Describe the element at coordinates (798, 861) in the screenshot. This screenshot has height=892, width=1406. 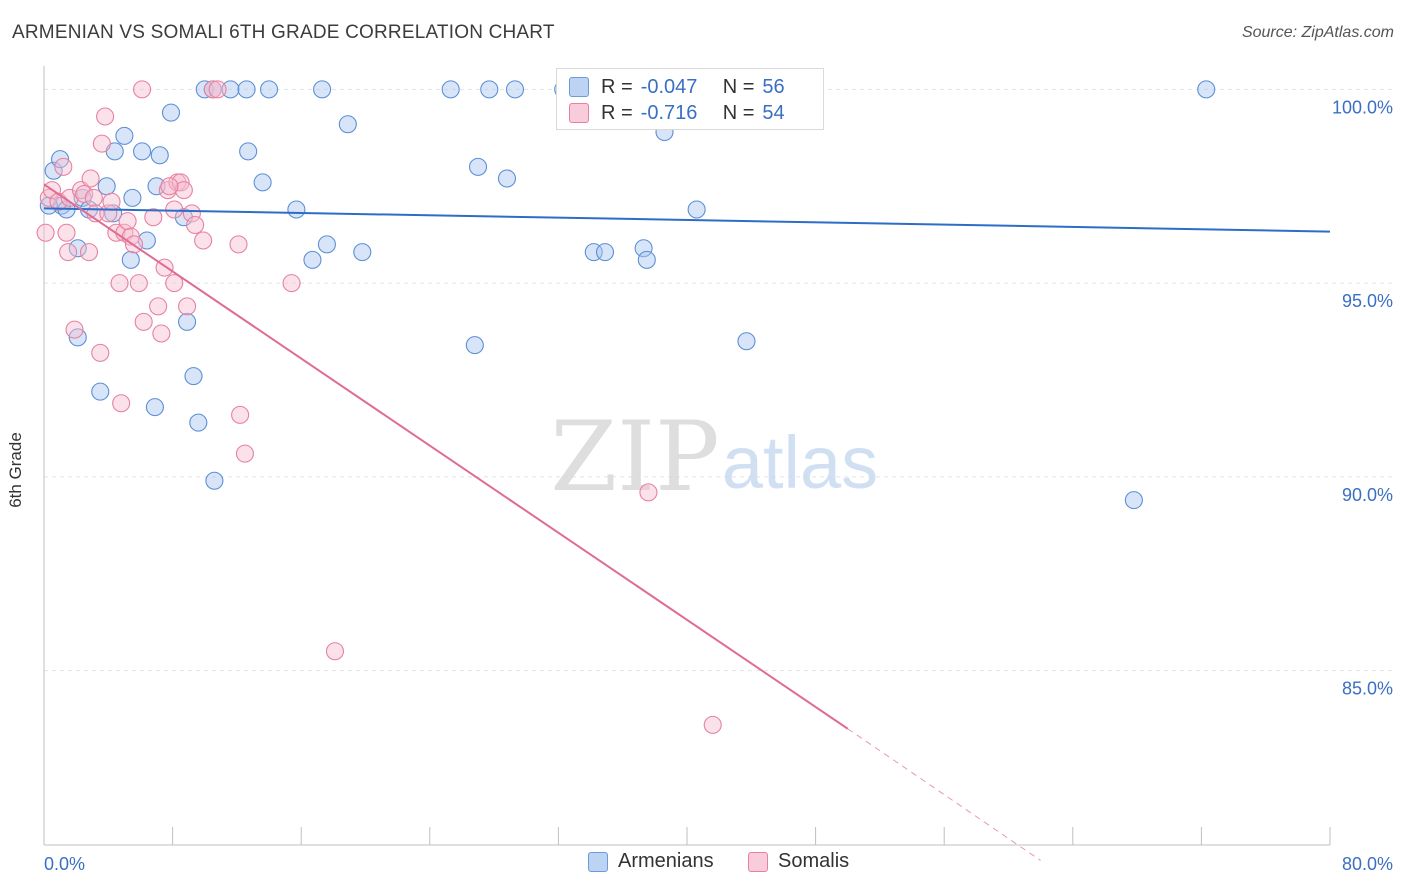
I see `legend-item-somalis: Somalis` at that location.